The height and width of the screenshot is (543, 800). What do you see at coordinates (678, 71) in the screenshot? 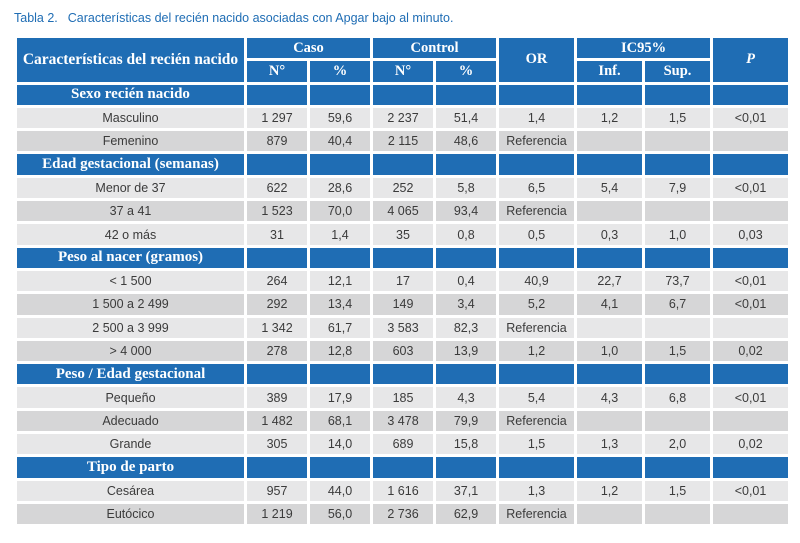
I see `header-sup: Sup.` at bounding box center [678, 71].